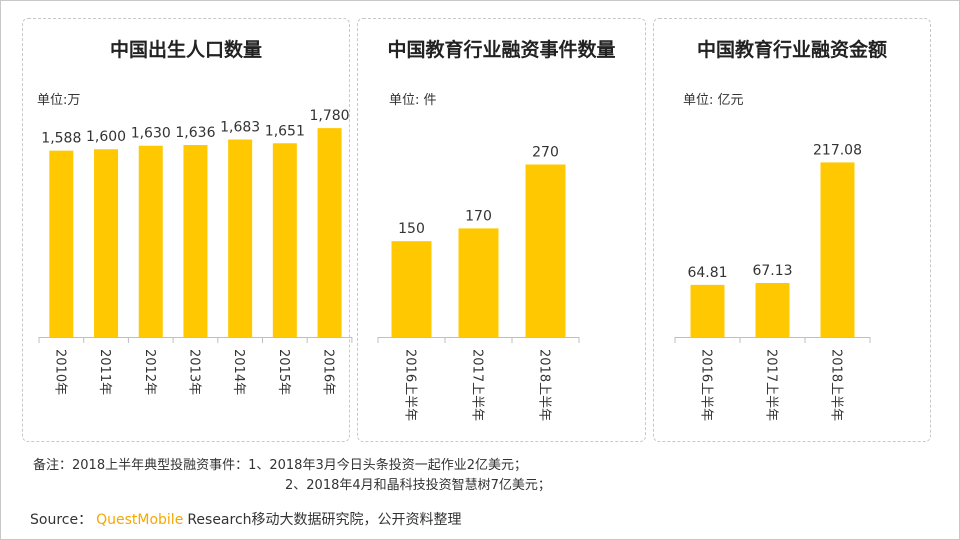 This screenshot has height=540, width=960. What do you see at coordinates (193, 372) in the screenshot?
I see `category-label: 2013年` at bounding box center [193, 372].